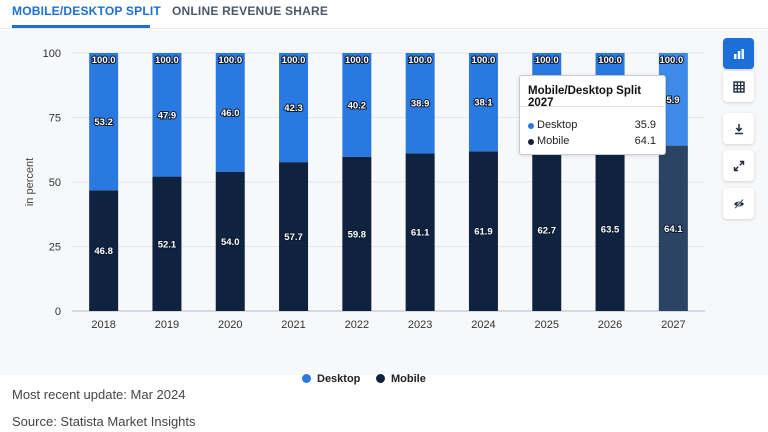 This screenshot has height=432, width=768. Describe the element at coordinates (673, 325) in the screenshot. I see `x-tick-label-2027: 2027` at that location.